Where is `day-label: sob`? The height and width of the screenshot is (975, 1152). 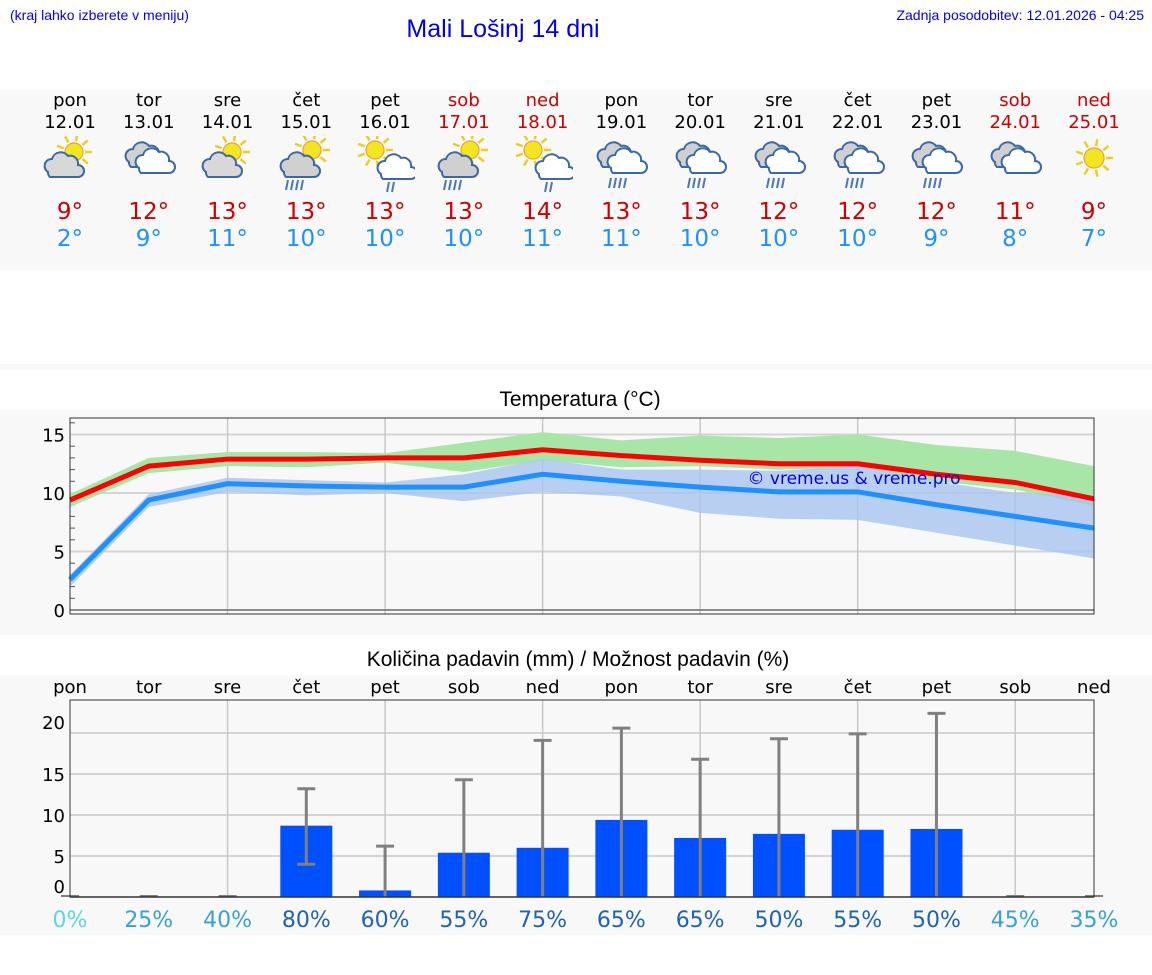
day-label: sob is located at coordinates (464, 687).